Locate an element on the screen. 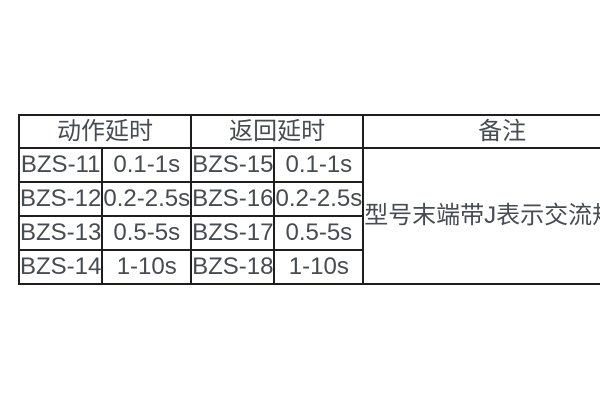 The image size is (600, 400). return-delay-cell: 0.2-2.5s is located at coordinates (319, 199).